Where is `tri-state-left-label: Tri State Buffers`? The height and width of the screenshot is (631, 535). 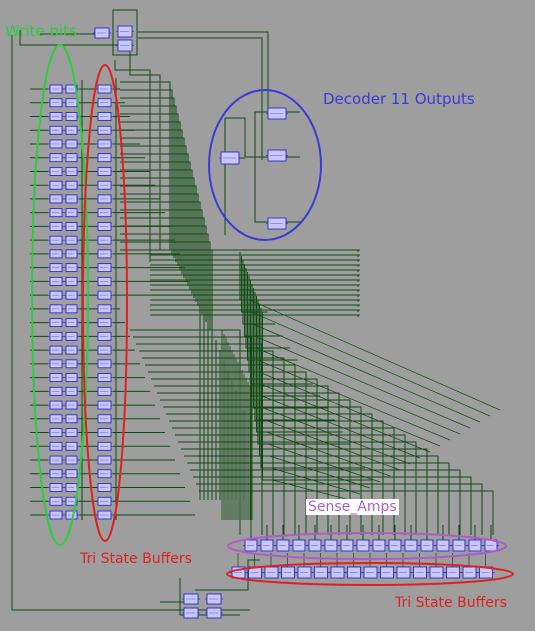
tri-state-left-label: Tri State Buffers is located at coordinates (136, 559).